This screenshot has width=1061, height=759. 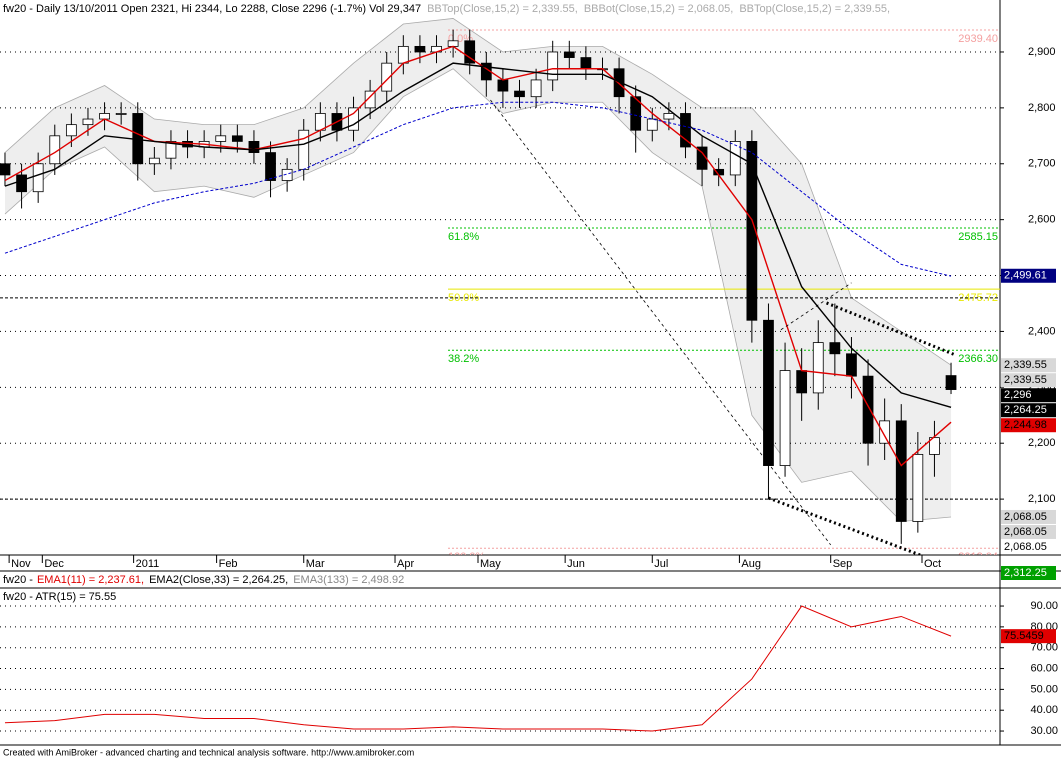 I want to click on y-tick-label: 60.00, so click(x=1044, y=668).